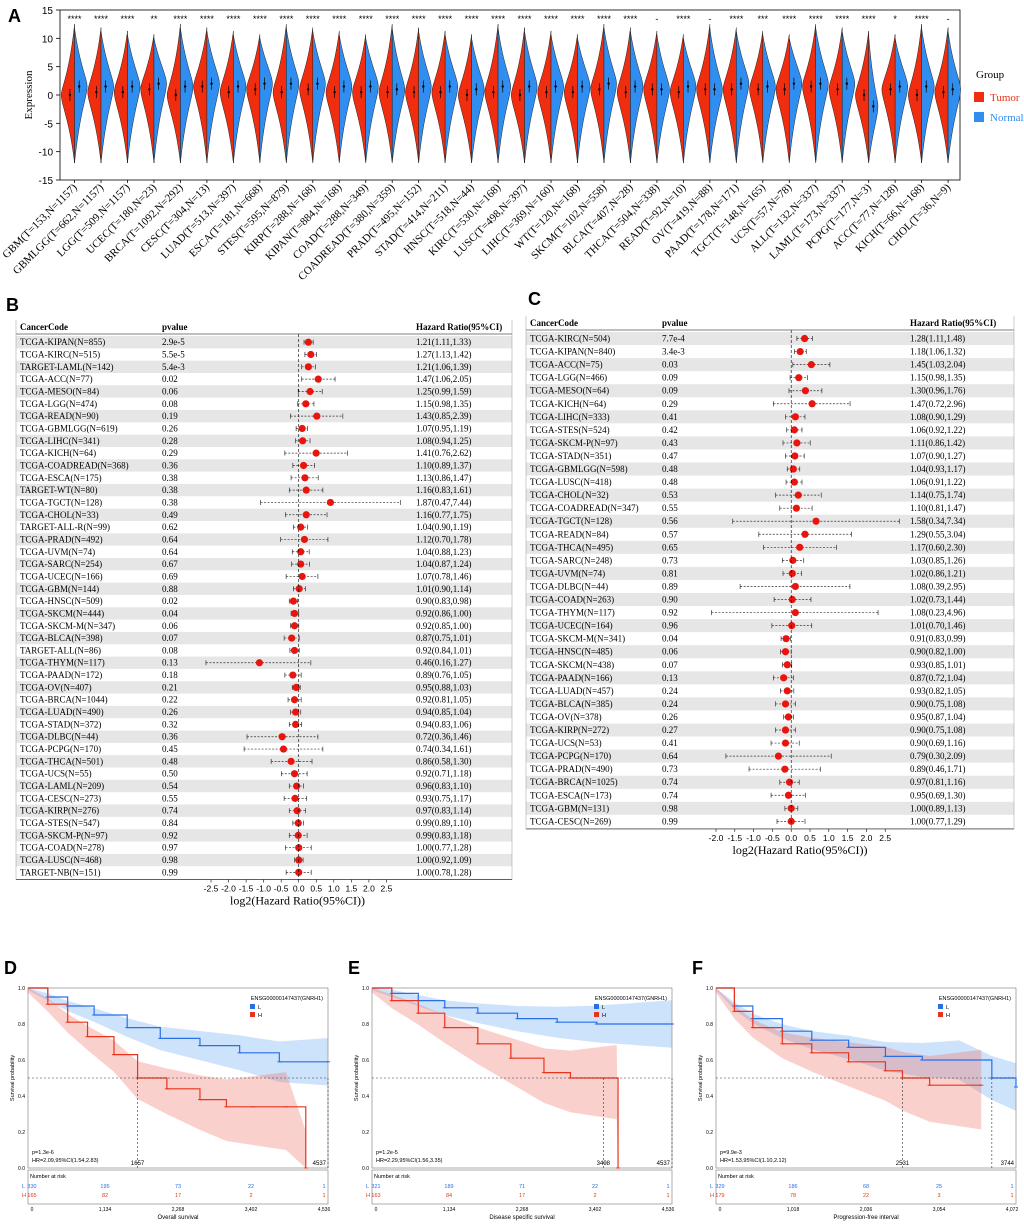  Describe the element at coordinates (709, 1133) in the screenshot. I see `y-tick-label: 0.2` at that location.